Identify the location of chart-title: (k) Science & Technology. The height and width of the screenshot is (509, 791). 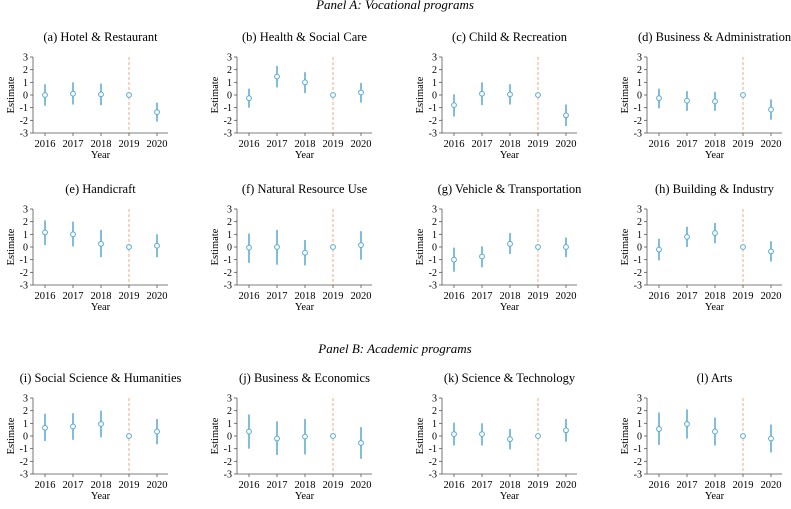
(510, 378).